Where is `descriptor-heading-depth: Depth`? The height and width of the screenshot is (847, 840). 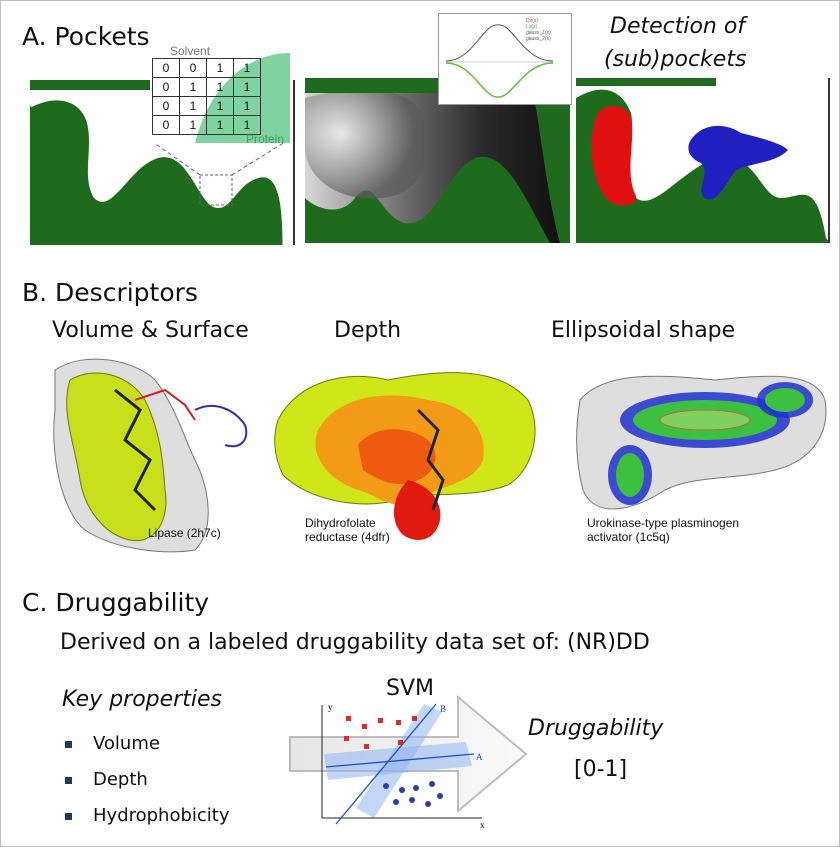
descriptor-heading-depth: Depth is located at coordinates (368, 330).